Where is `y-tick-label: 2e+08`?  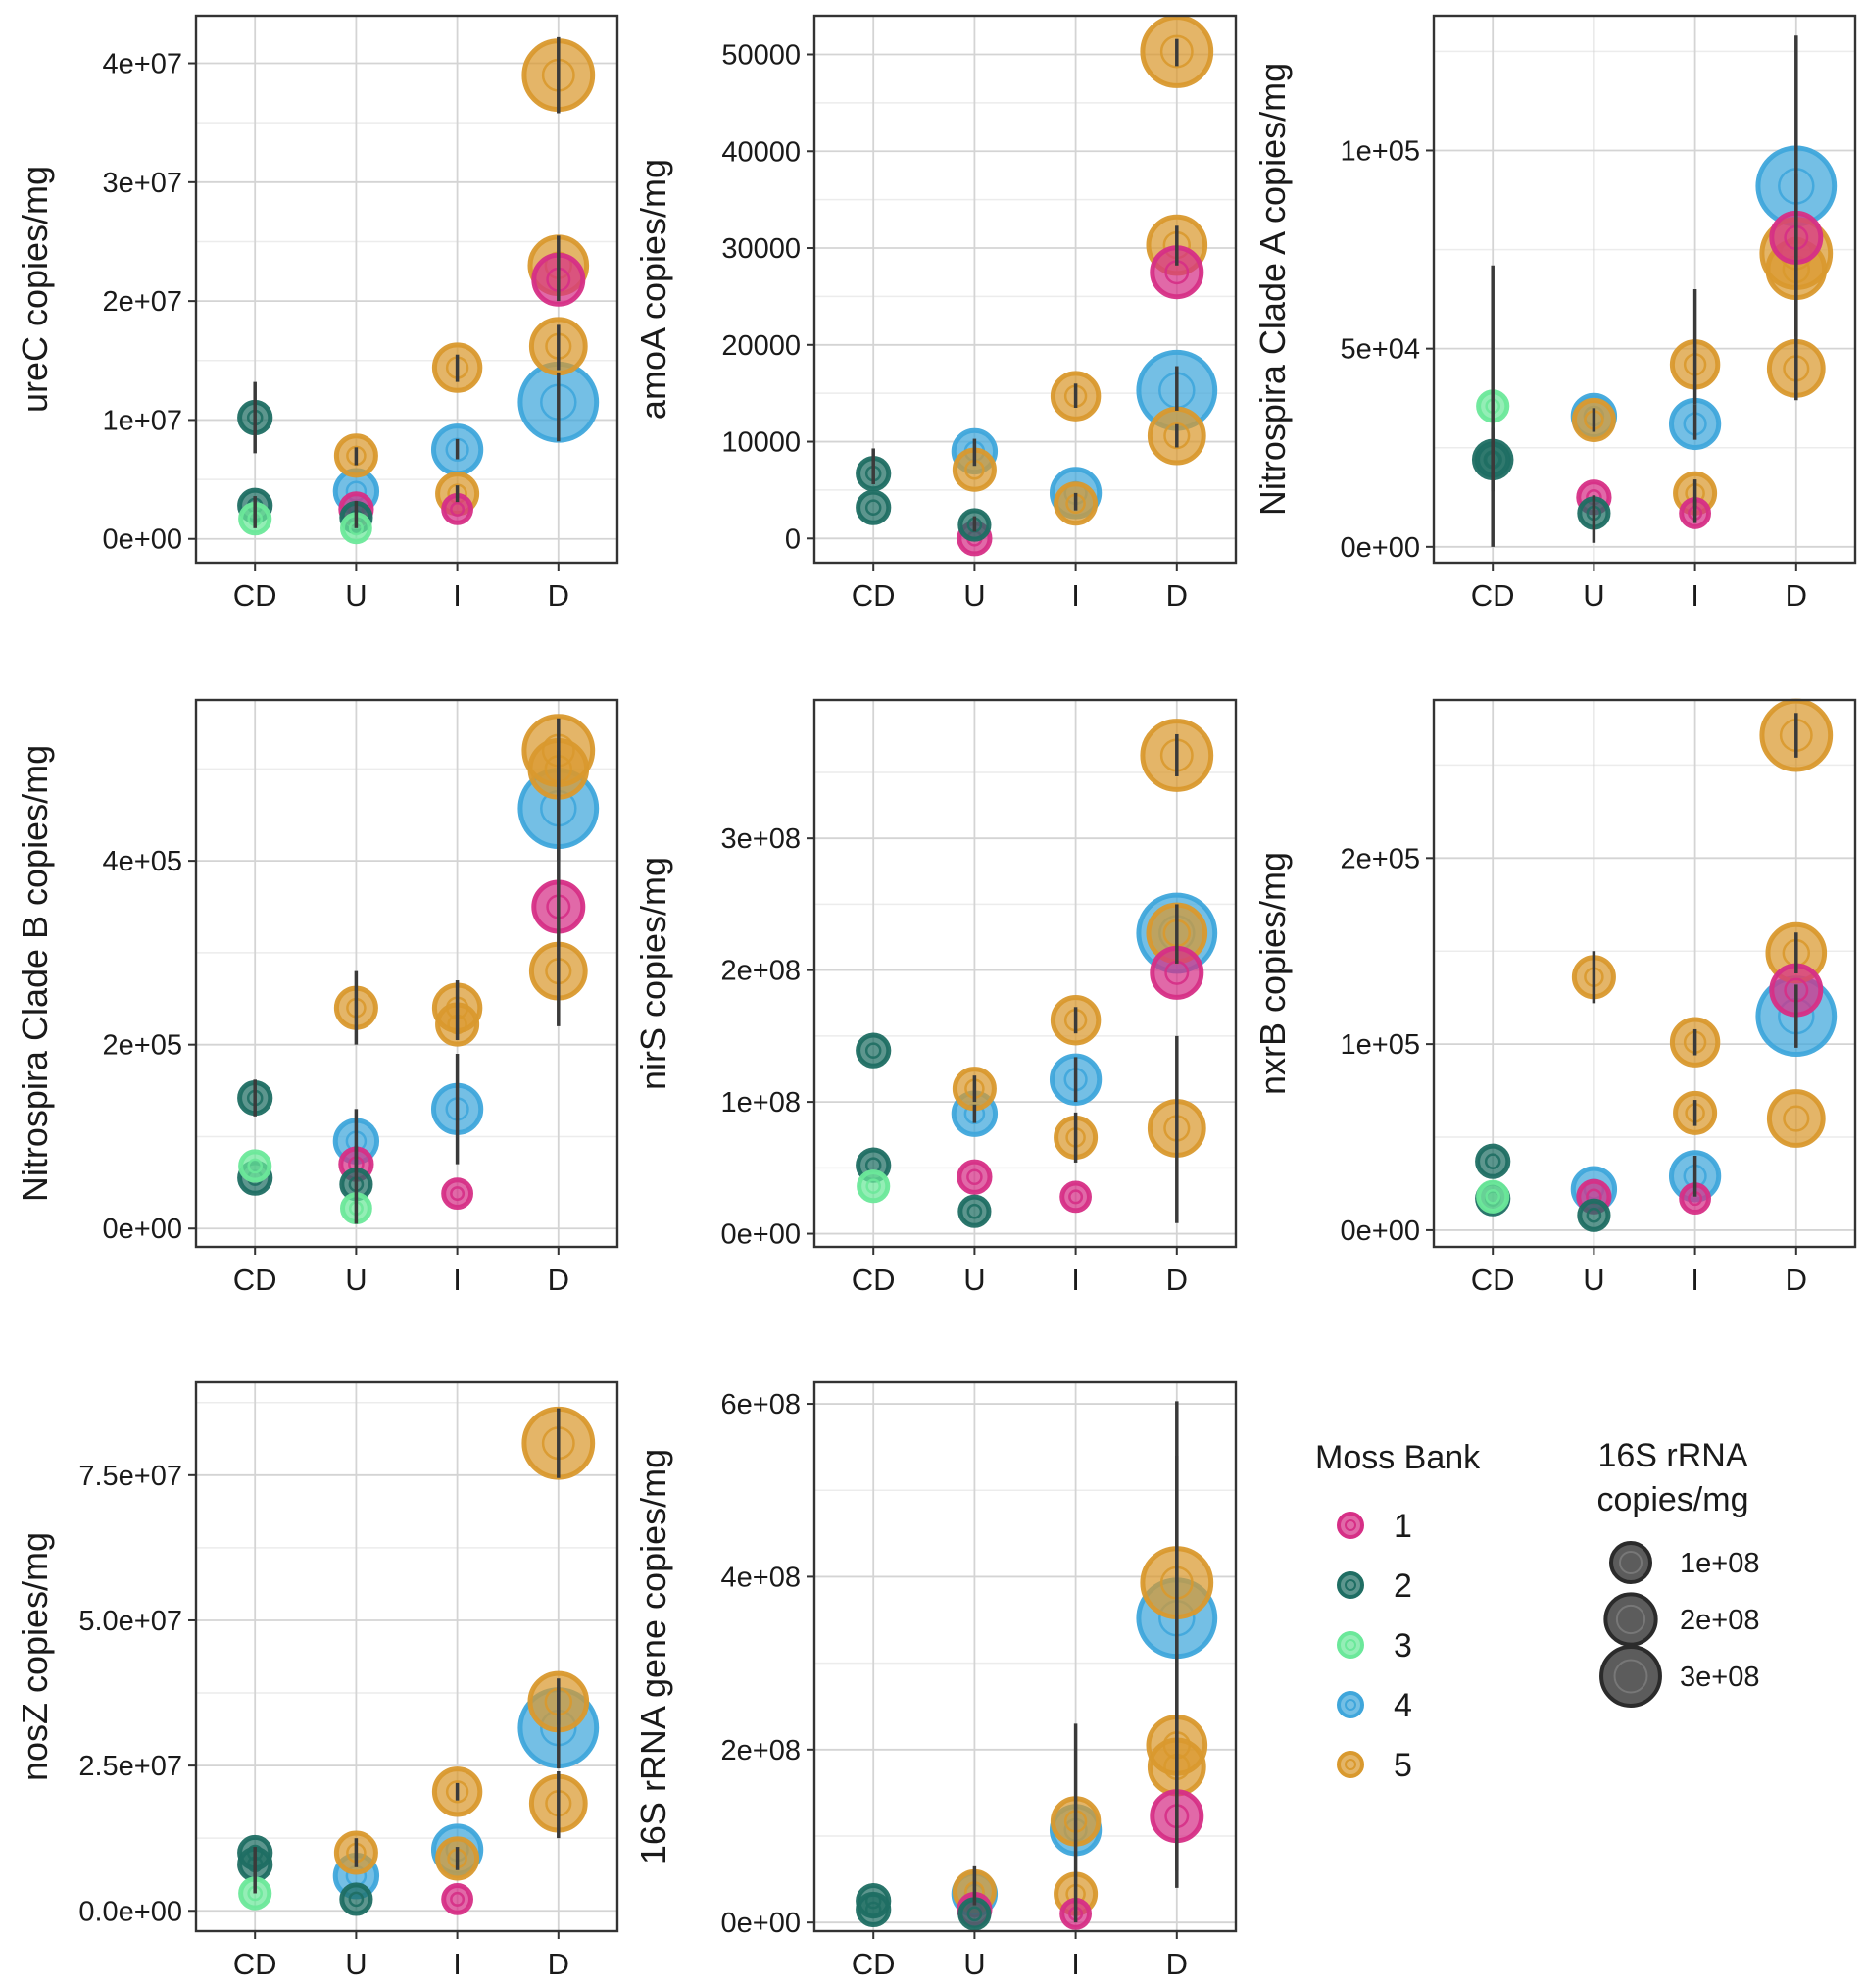 y-tick-label: 2e+08 is located at coordinates (761, 1750).